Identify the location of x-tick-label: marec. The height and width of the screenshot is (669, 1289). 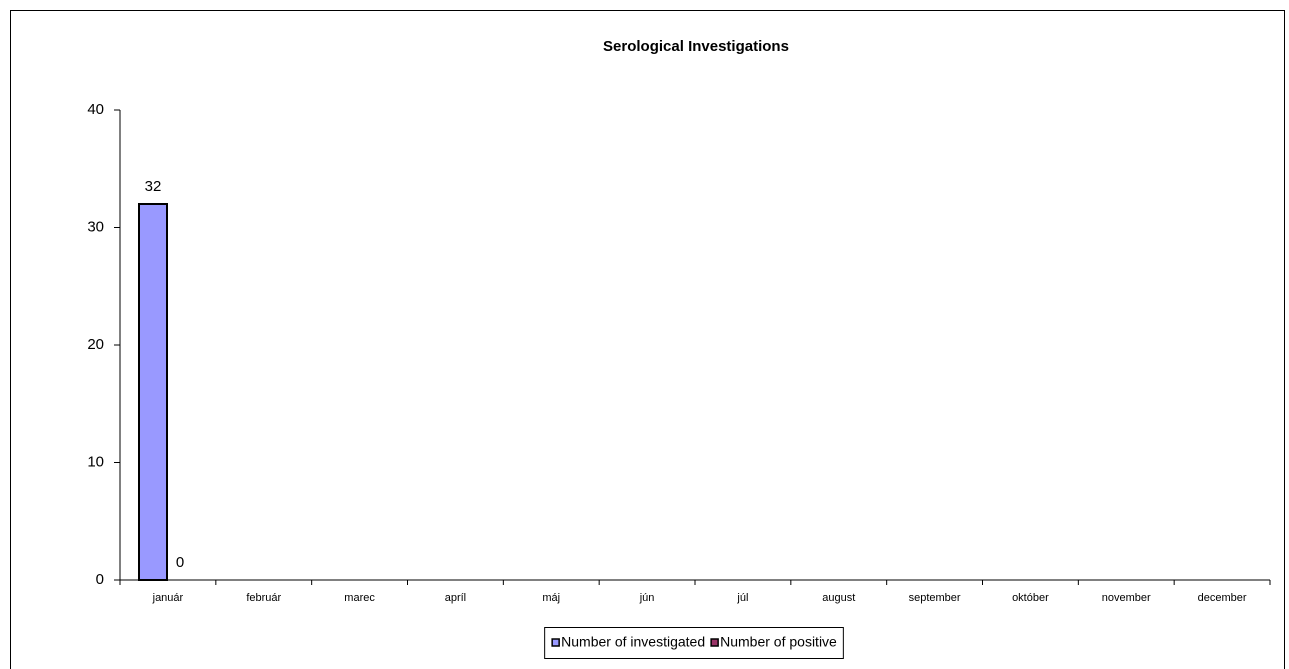
(359, 598).